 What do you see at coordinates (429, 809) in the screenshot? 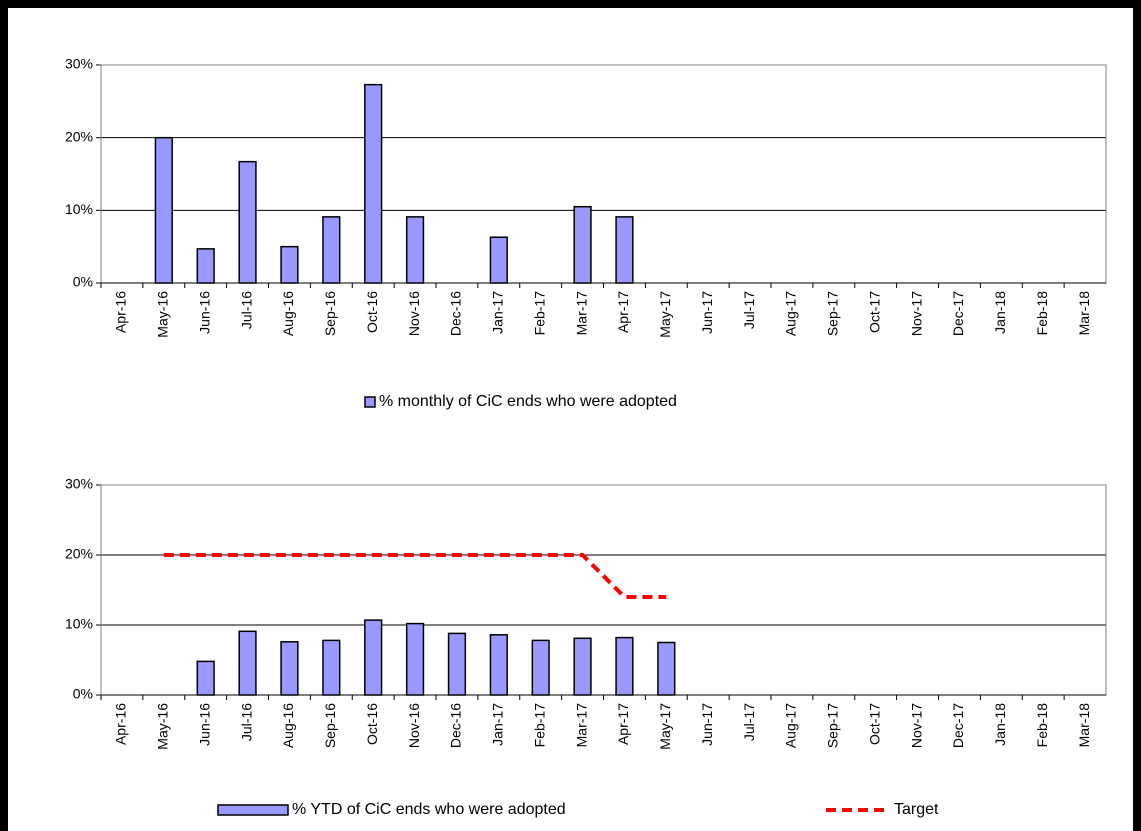
I see `legend-label: % YTD of CiC ends who were adopted` at bounding box center [429, 809].